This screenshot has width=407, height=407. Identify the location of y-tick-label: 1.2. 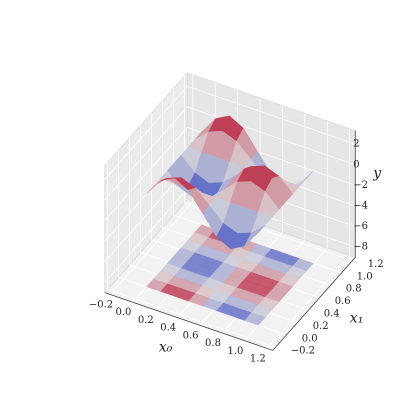
(376, 264).